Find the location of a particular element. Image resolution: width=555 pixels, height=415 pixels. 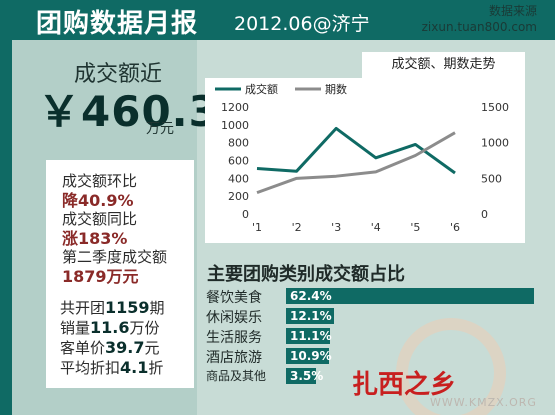

sales-prefix: 销量 is located at coordinates (75, 328).